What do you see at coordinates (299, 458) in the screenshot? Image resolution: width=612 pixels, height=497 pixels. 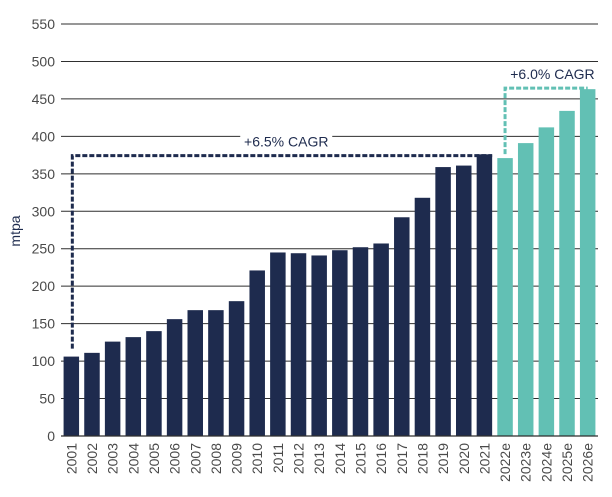 I see `x-tick-label: 2012` at bounding box center [299, 458].